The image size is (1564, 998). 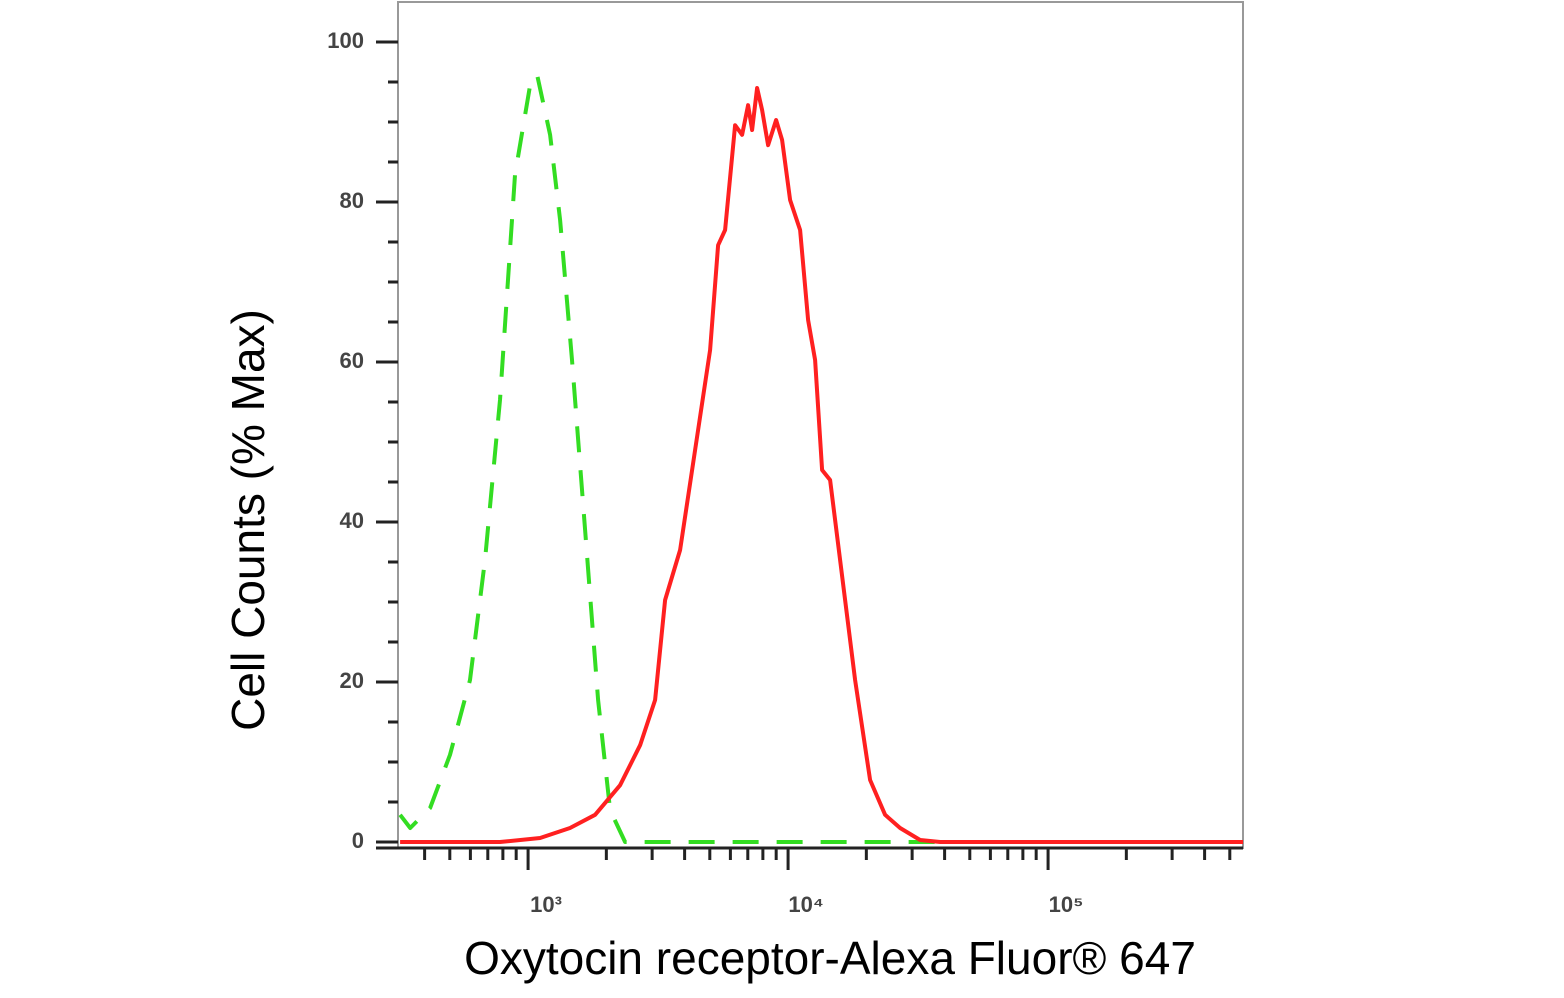 I want to click on y-tick-label: 0, so click(x=358, y=840).